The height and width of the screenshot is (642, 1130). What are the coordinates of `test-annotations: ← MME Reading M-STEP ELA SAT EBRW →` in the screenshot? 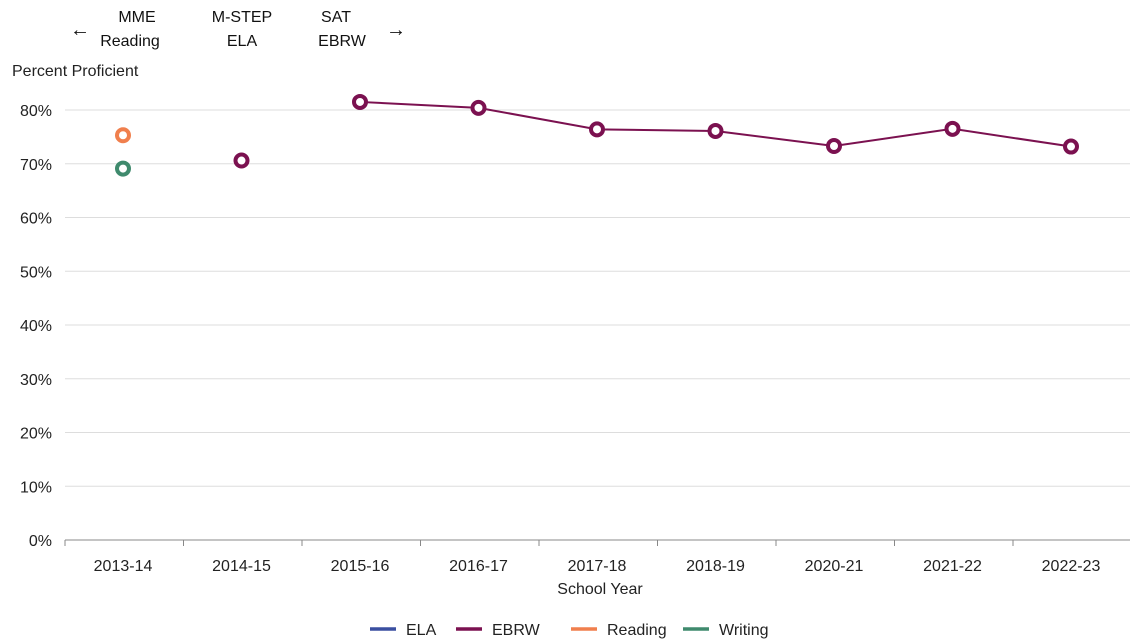 It's located at (238, 29).